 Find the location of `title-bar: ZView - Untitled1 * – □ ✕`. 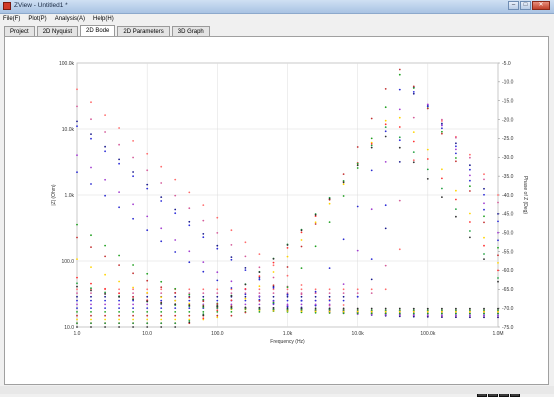

title-bar: ZView - Untitled1 * – □ ✕ is located at coordinates (277, 7).